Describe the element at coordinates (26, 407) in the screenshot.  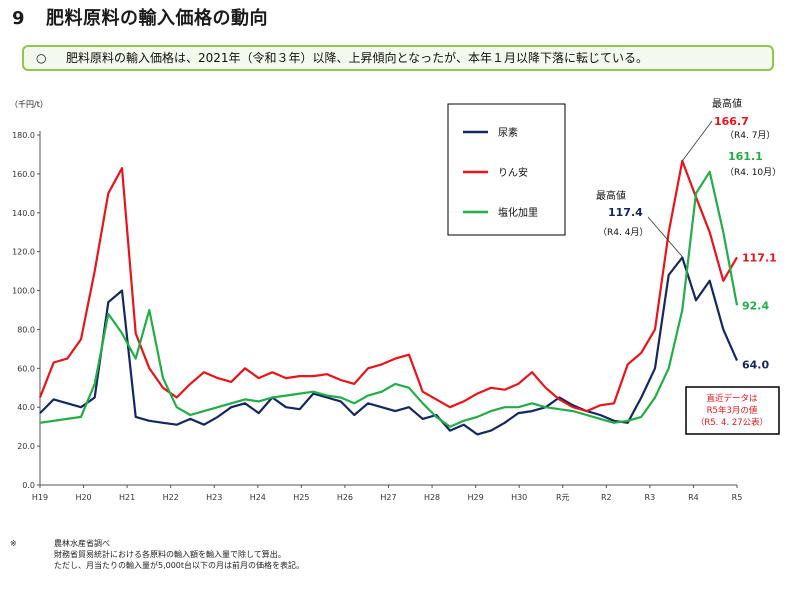
I see `y-tick-label: 40.0` at that location.